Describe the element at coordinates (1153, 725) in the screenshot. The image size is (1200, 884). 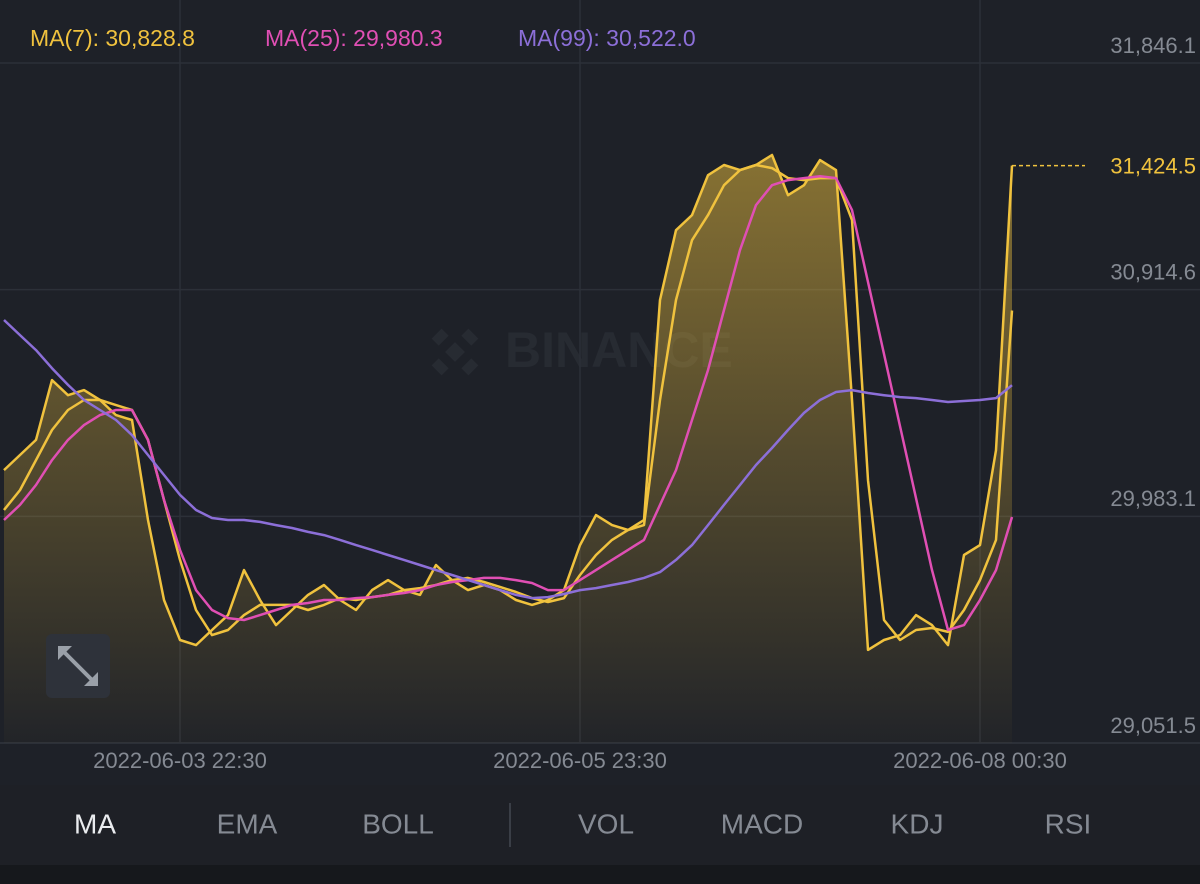
I see `y-tick-label: 29,051.5` at that location.